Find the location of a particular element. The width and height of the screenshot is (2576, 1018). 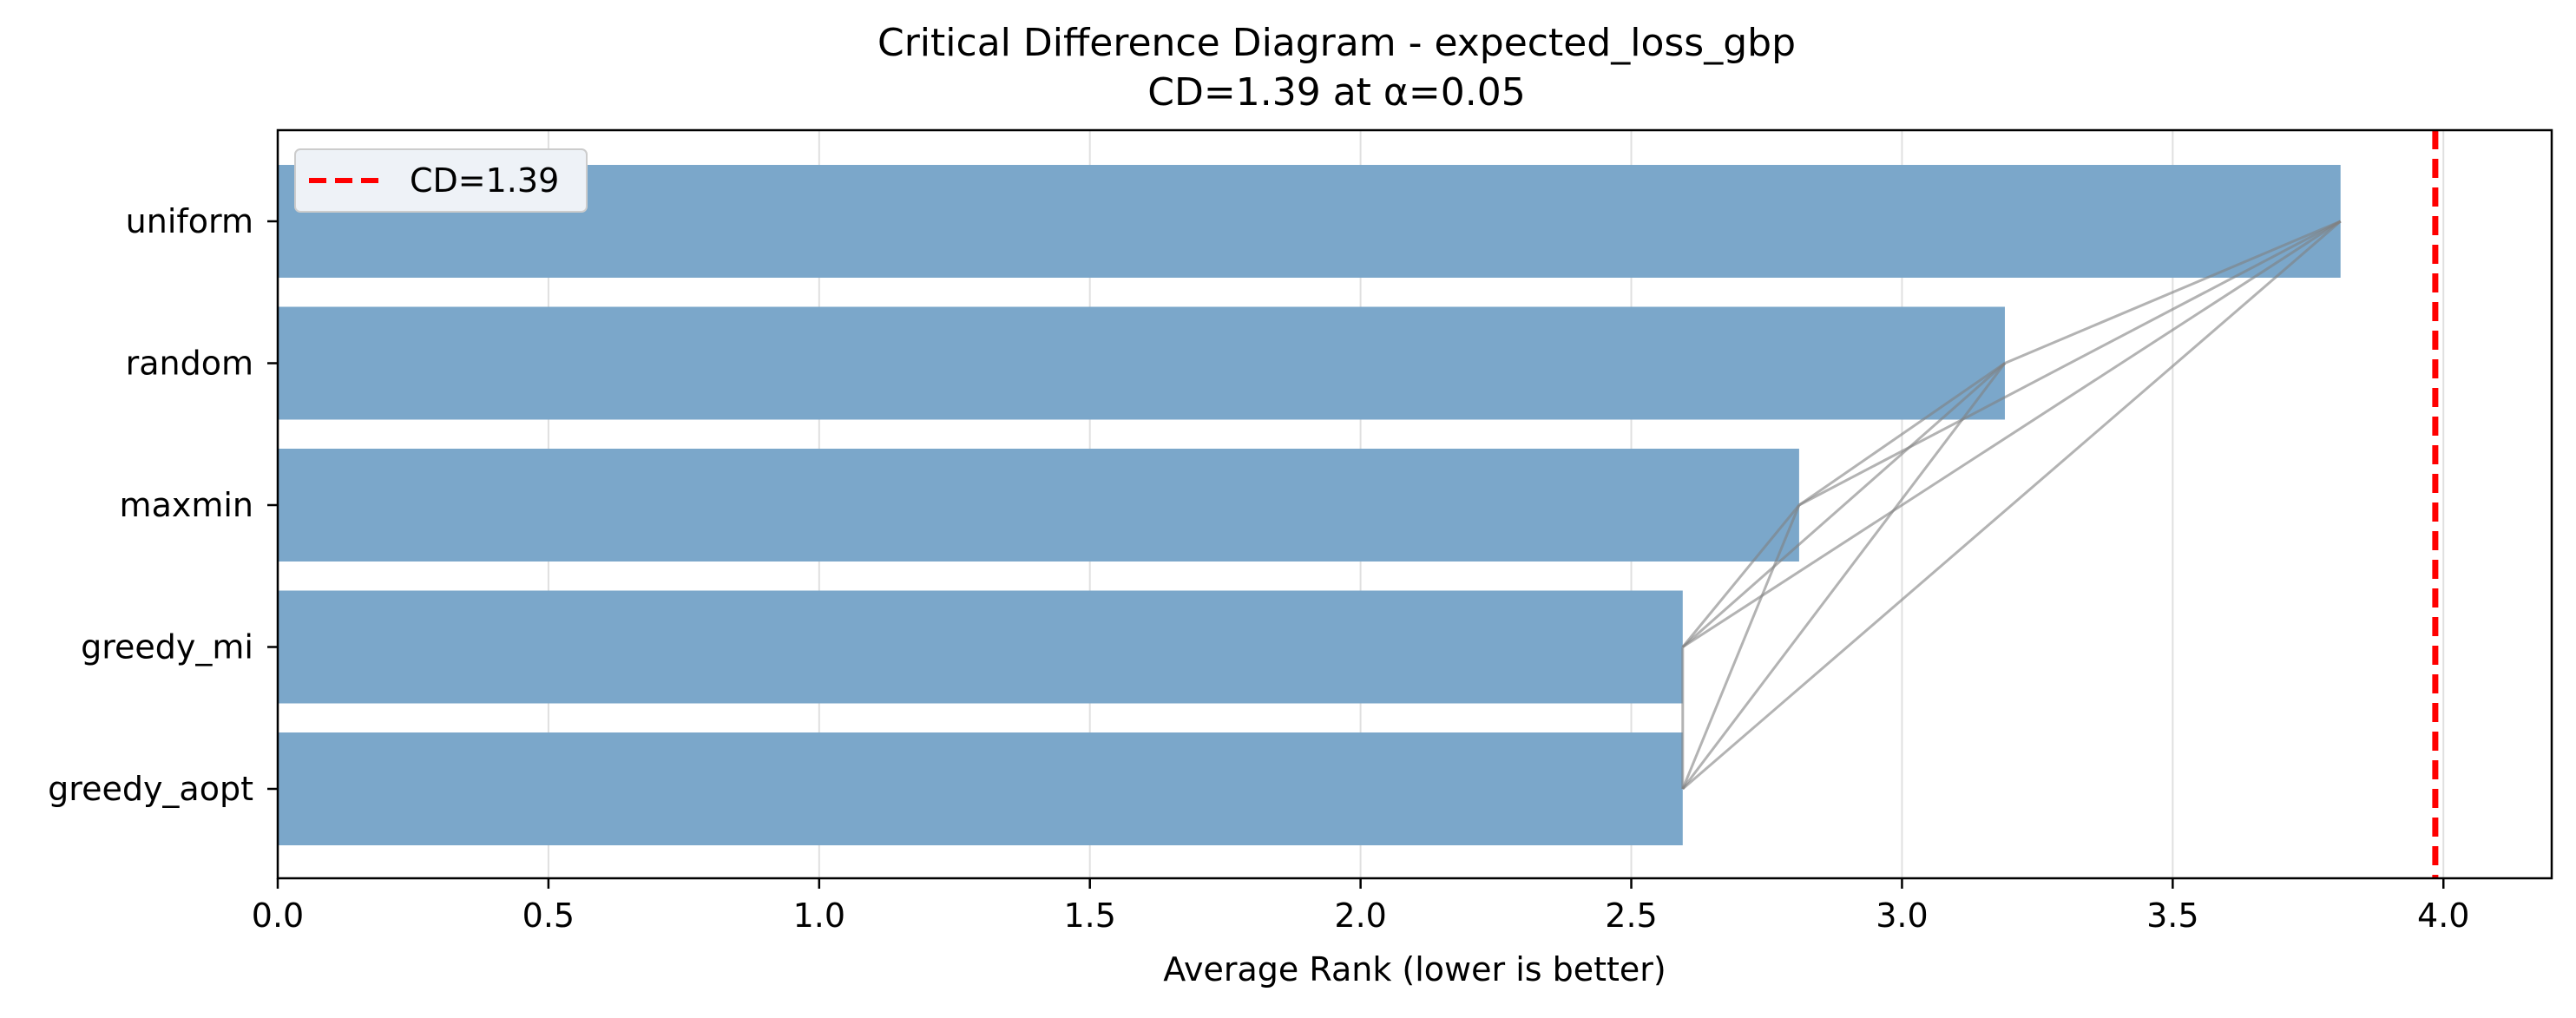

x-tick-label: 1.0 is located at coordinates (819, 916).